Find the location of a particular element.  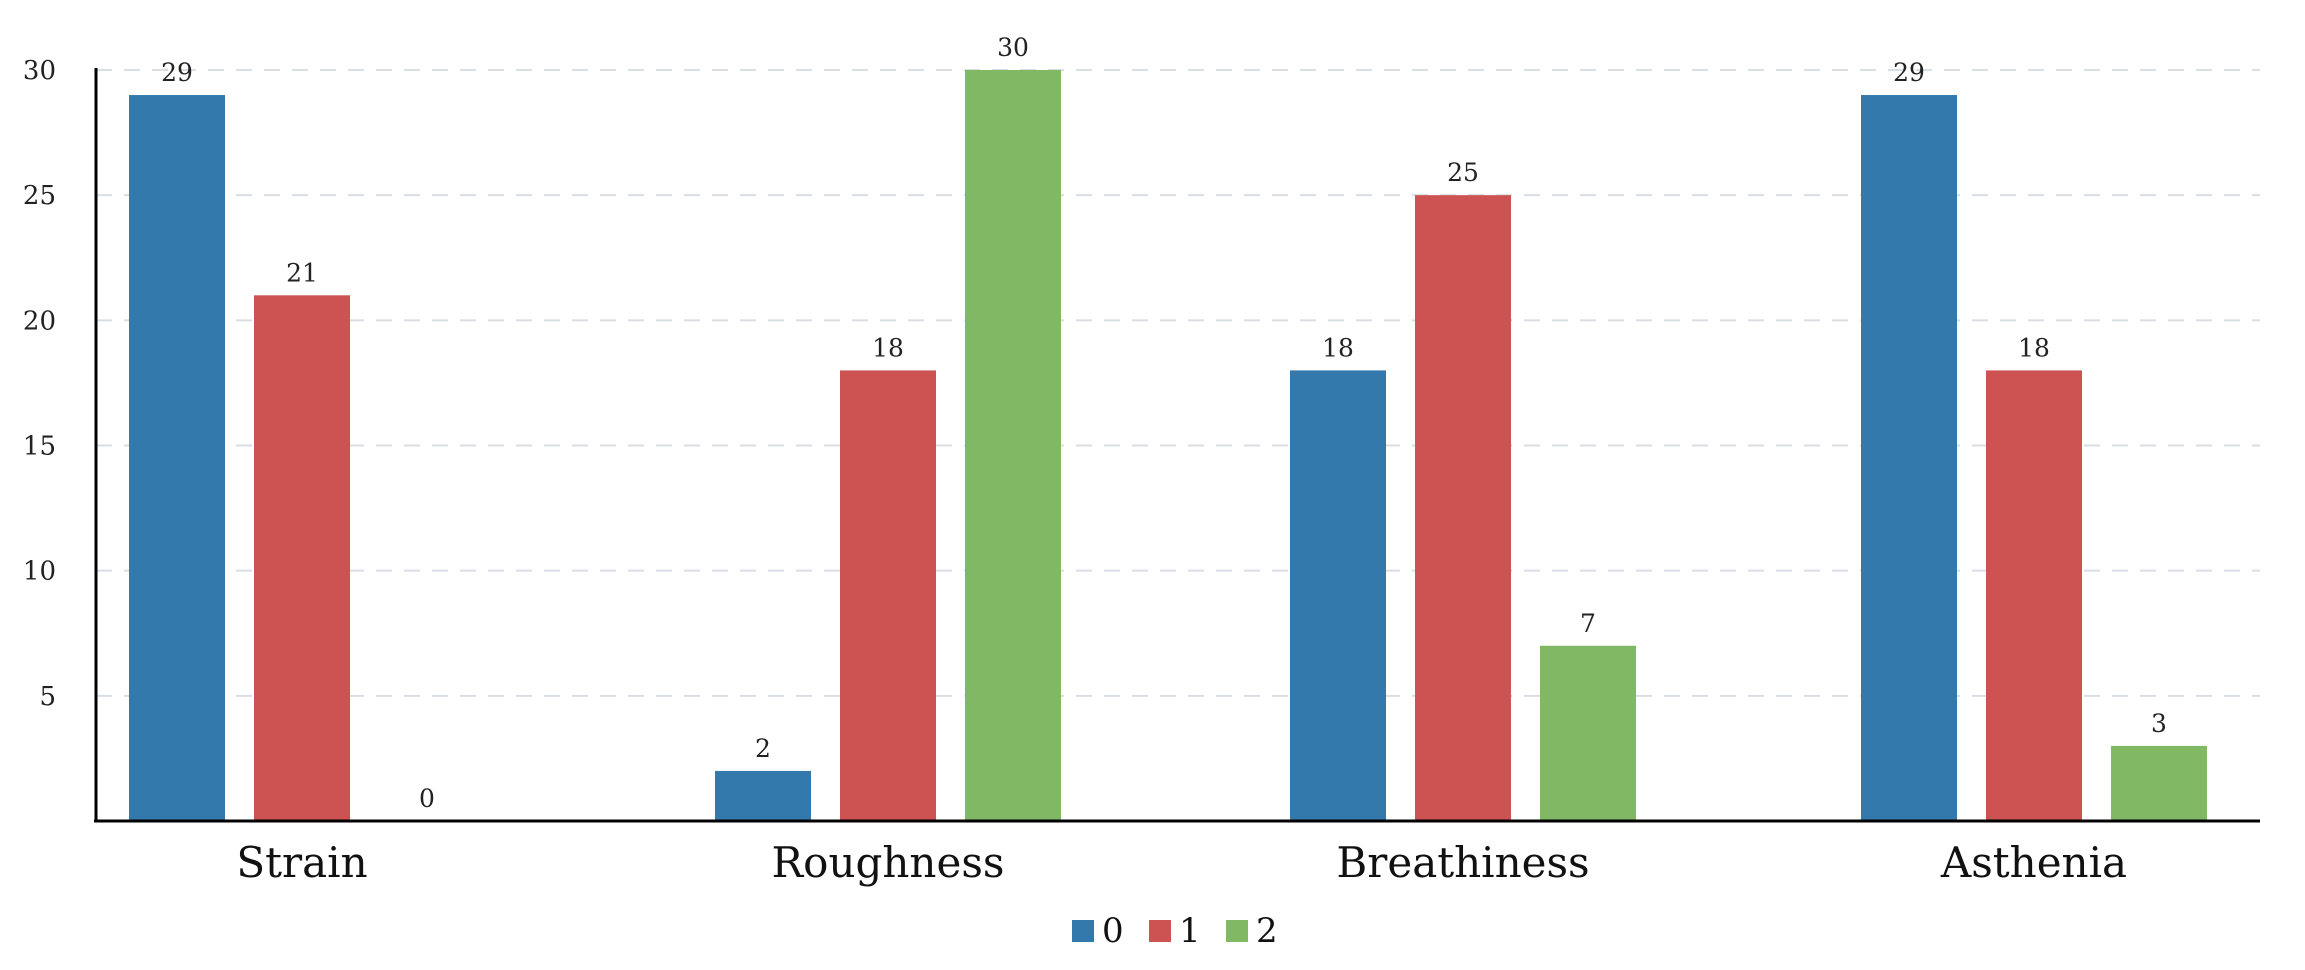

y-tick-label: 25 is located at coordinates (39, 196).